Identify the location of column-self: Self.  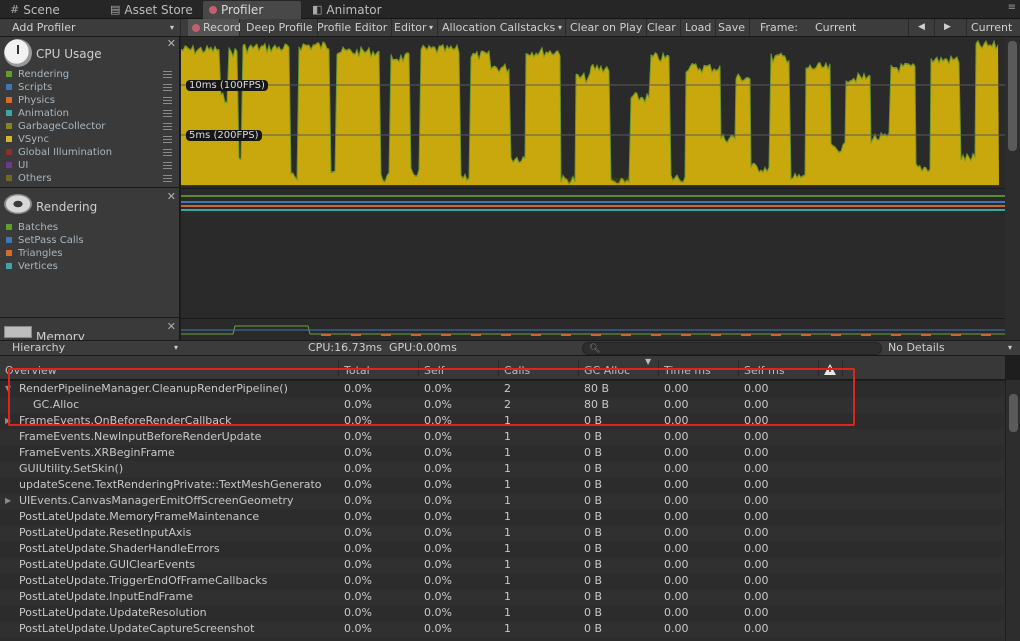
(434, 370).